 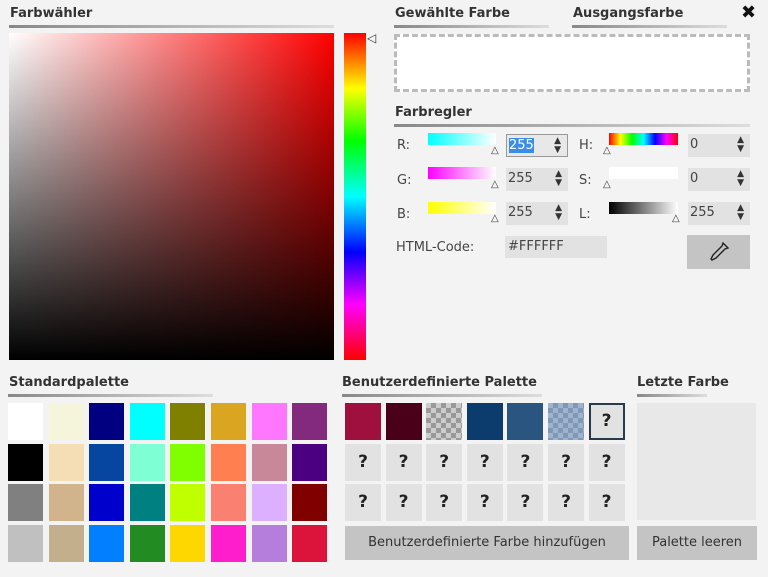 I want to click on clear-palette-button: Palette leeren, so click(x=697, y=543).